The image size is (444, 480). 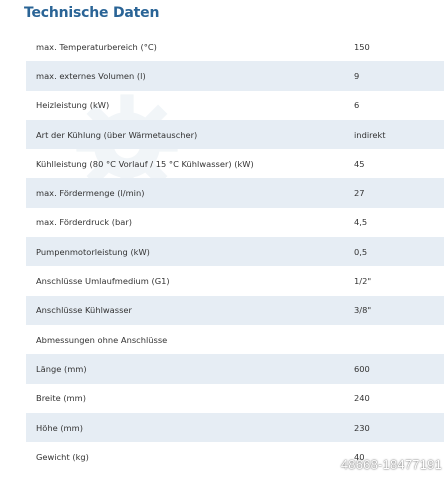 What do you see at coordinates (235, 76) in the screenshot?
I see `table-row: max. externes Volumen (l) 9` at bounding box center [235, 76].